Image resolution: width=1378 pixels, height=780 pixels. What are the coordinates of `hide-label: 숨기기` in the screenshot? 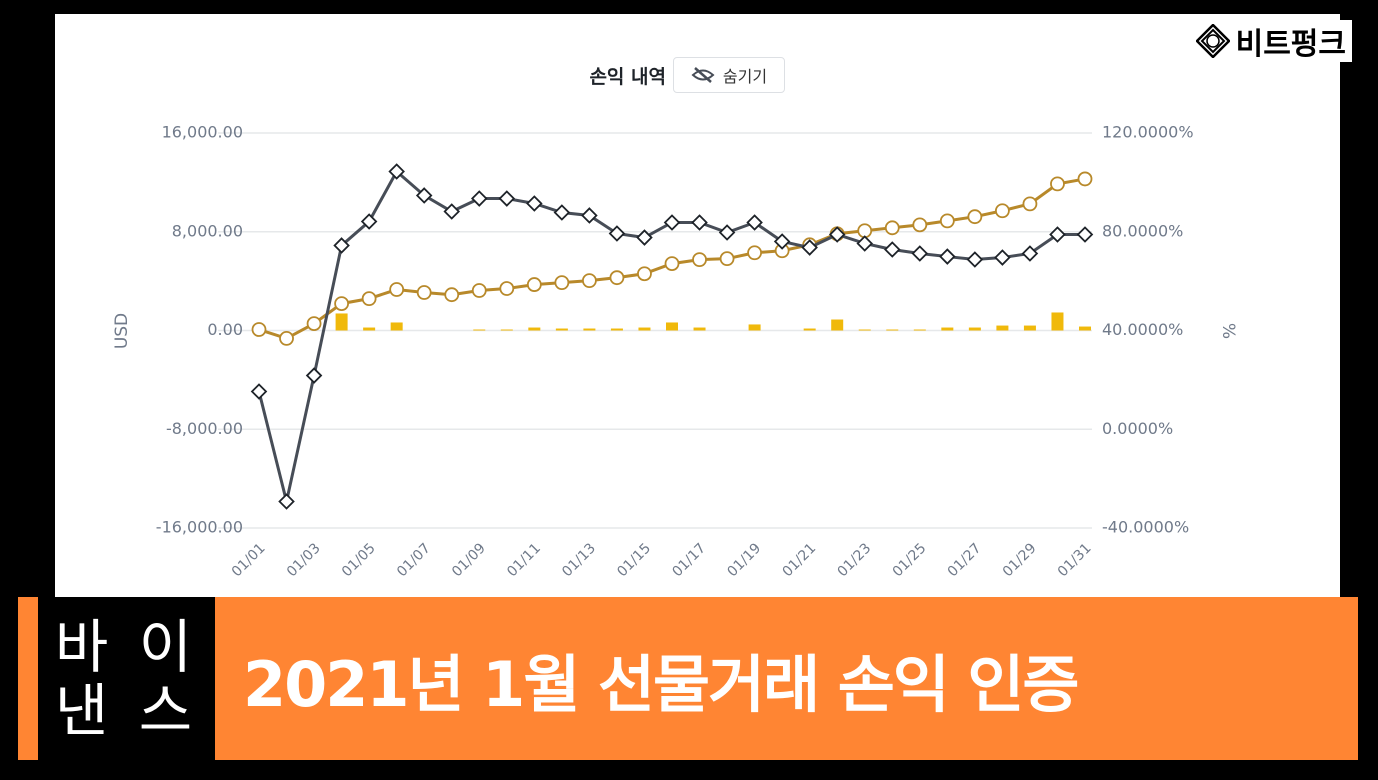 It's located at (745, 76).